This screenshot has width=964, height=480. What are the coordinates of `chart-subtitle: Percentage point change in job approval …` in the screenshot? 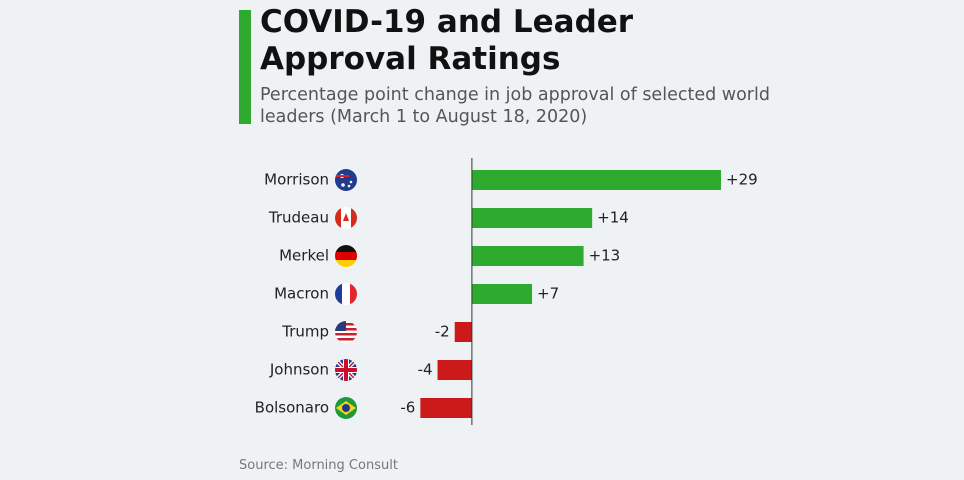 It's located at (515, 106).